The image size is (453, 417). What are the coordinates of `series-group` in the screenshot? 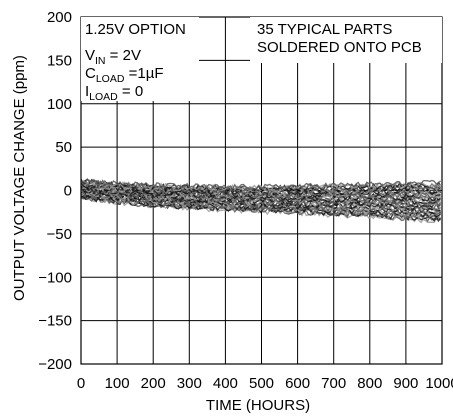 It's located at (261, 201).